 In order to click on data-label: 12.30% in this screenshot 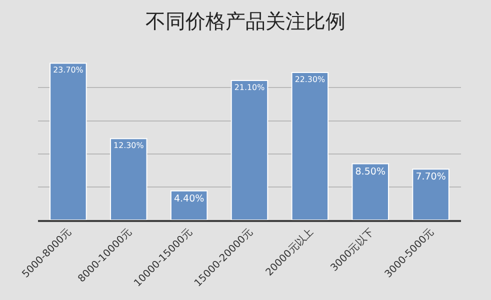, I will do `click(129, 145)`.